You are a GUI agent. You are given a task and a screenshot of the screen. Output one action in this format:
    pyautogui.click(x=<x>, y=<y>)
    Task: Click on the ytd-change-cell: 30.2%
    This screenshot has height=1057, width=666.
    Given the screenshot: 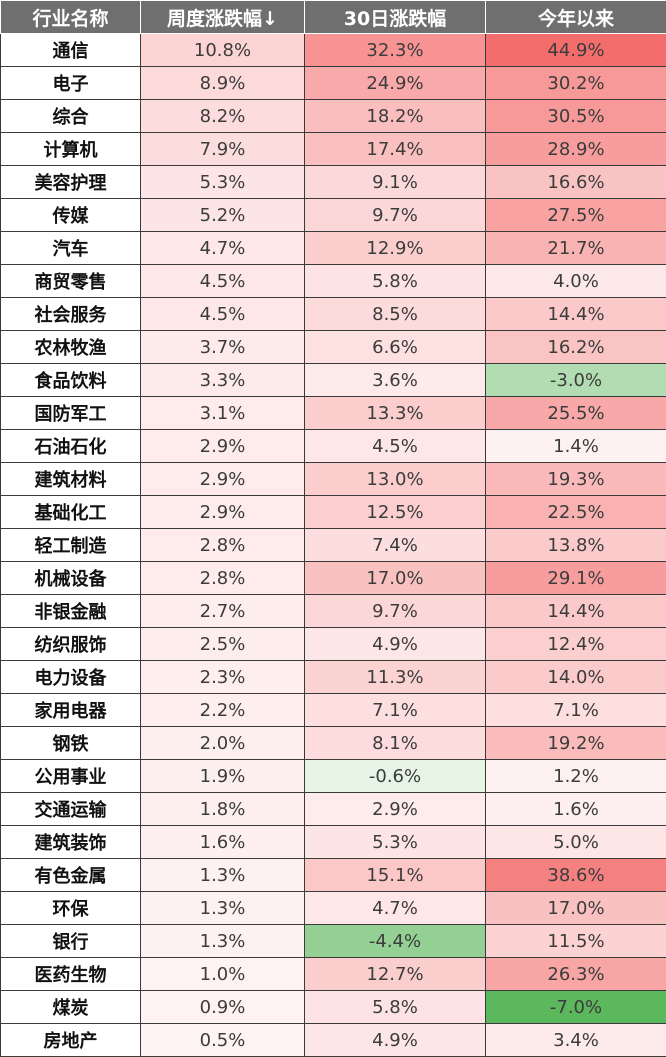 What is the action you would take?
    pyautogui.click(x=575, y=83)
    